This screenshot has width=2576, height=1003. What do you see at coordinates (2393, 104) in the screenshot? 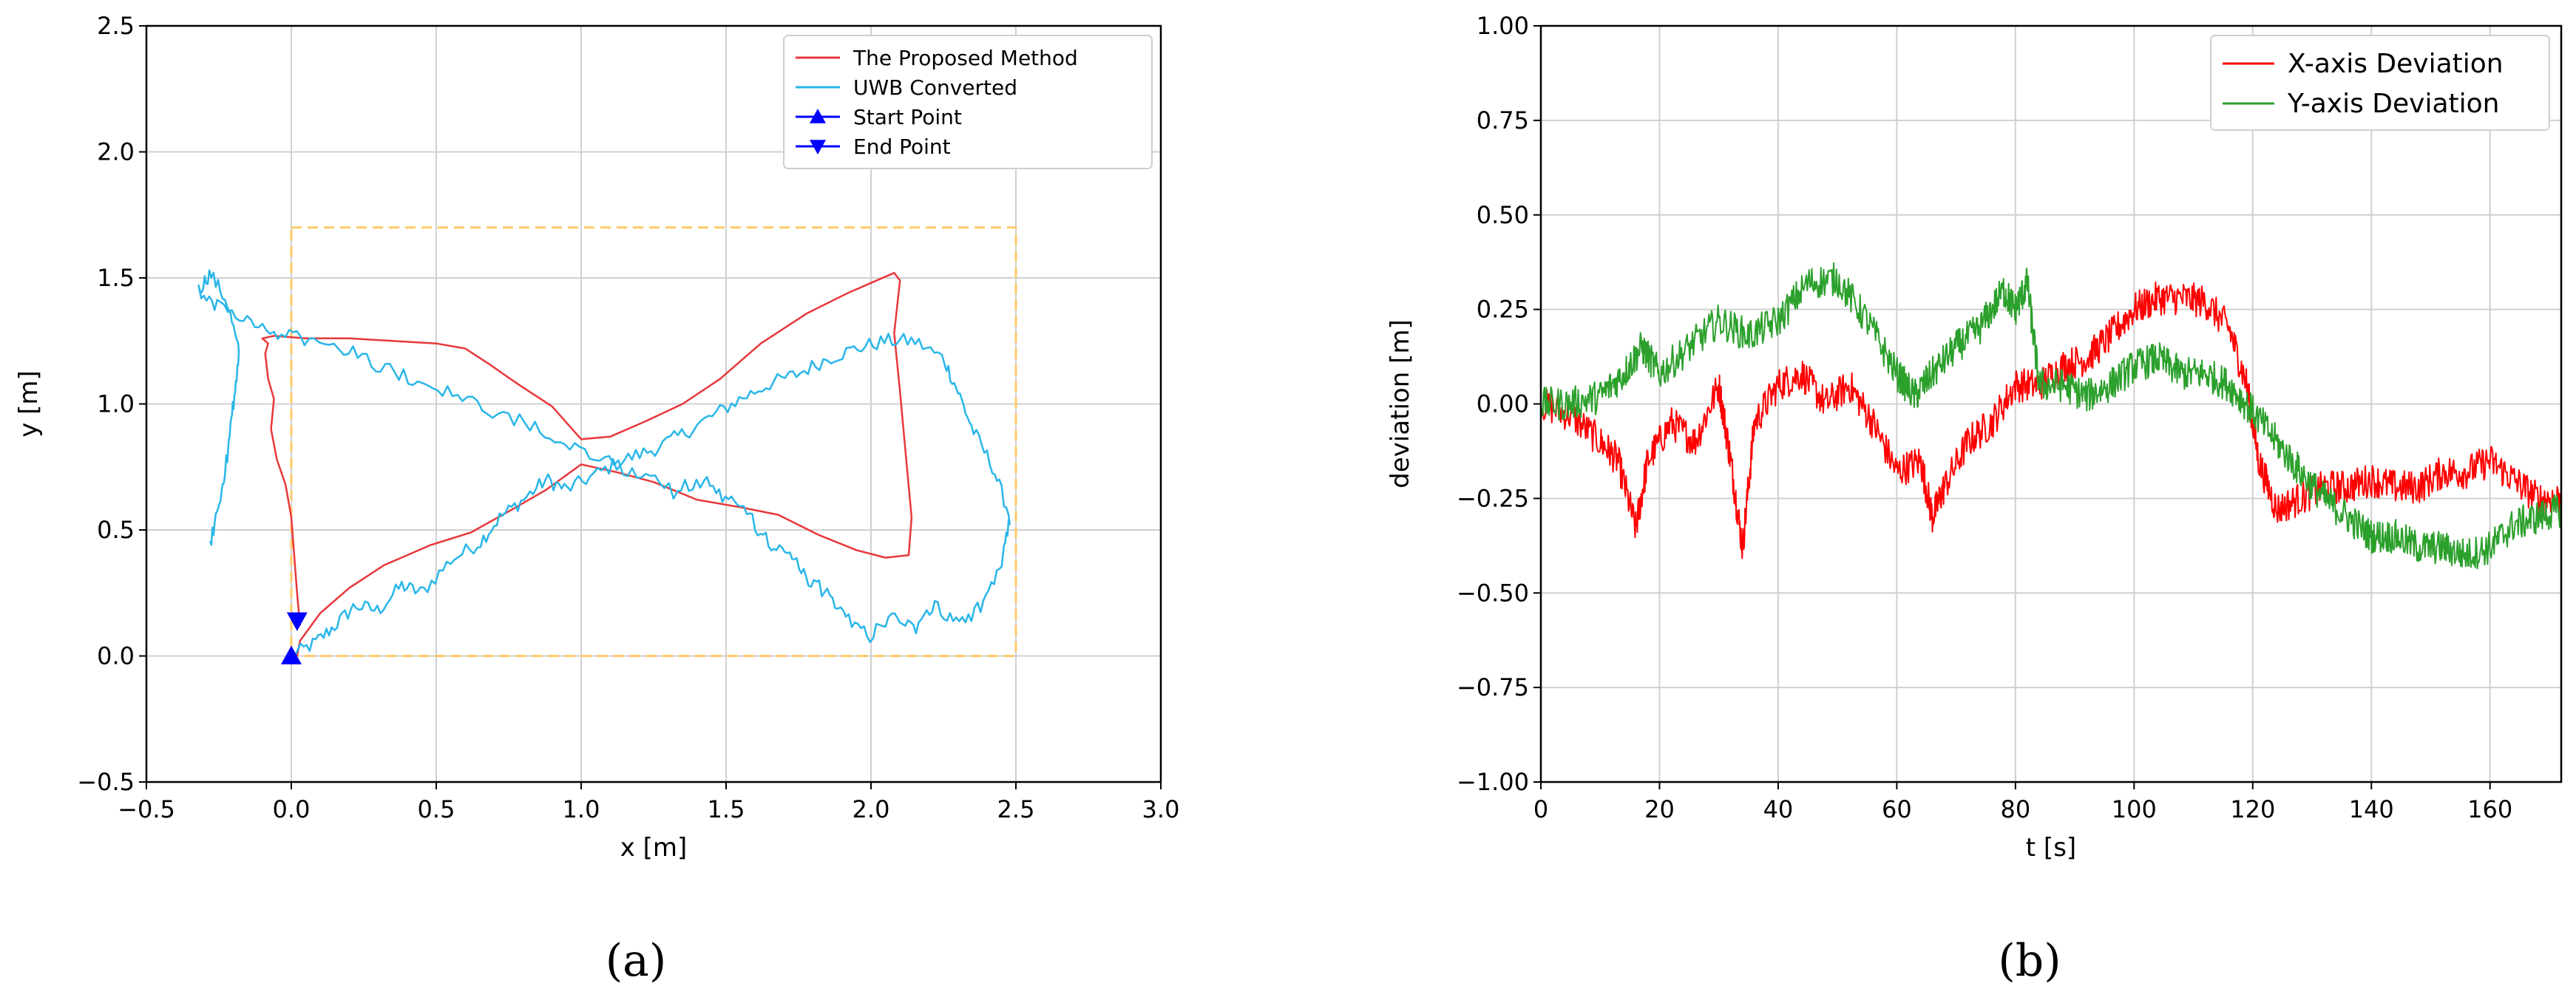
I see `legend-label: Y-axis Deviation` at bounding box center [2393, 104].